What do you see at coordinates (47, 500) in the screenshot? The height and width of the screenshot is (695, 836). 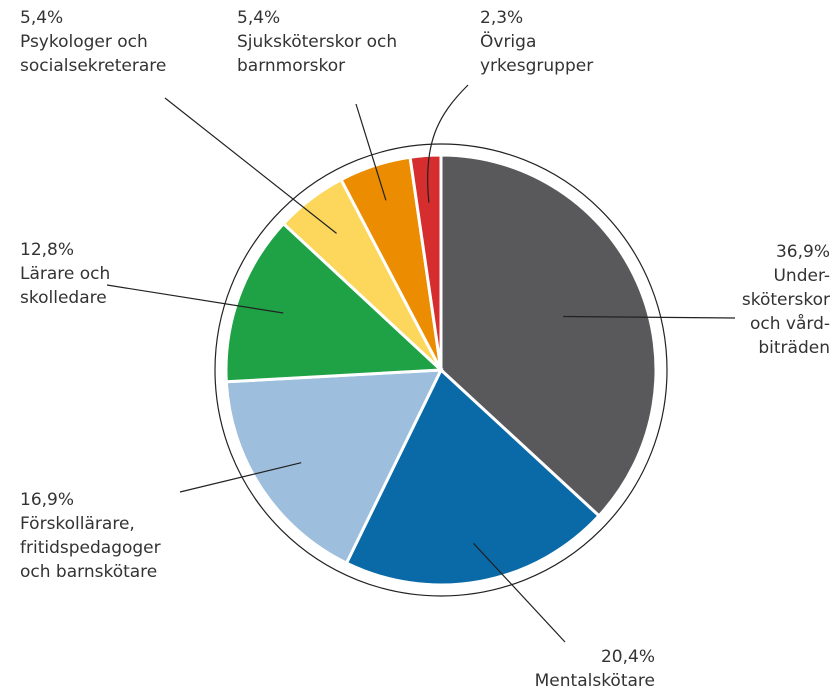 I see `value-label: 16,9%` at bounding box center [47, 500].